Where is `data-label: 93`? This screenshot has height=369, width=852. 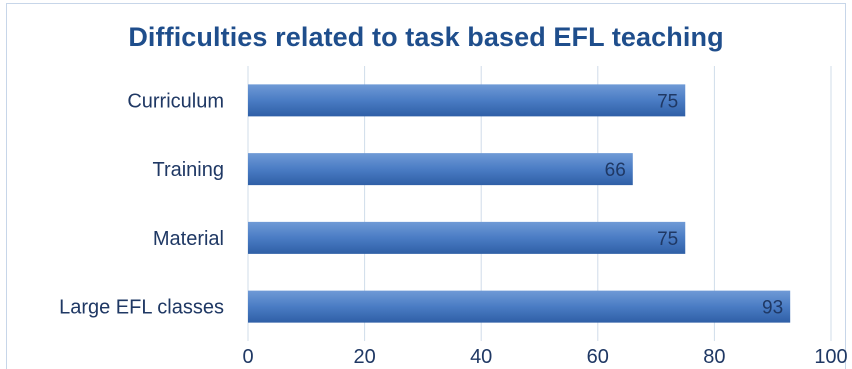 data-label: 93 is located at coordinates (772, 308).